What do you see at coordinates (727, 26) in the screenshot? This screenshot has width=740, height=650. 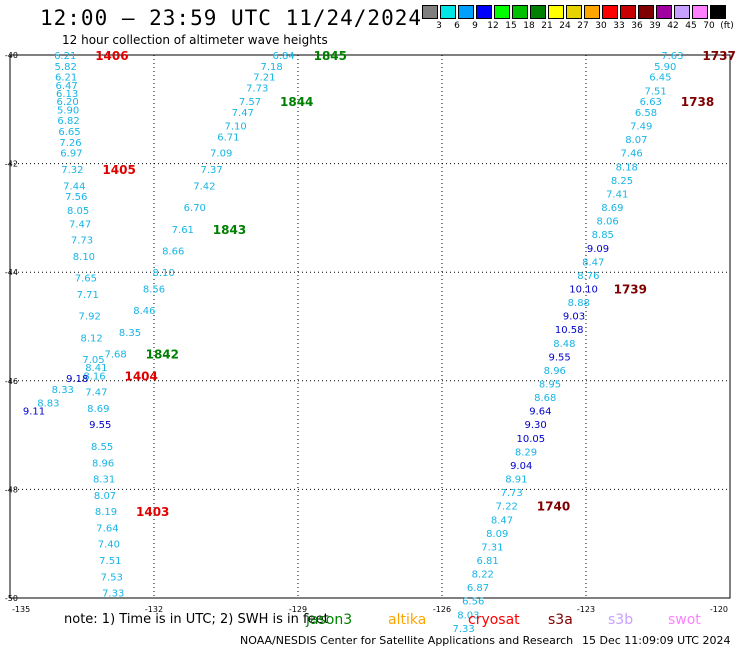 I see `colorbar-label: (ft)` at bounding box center [727, 26].